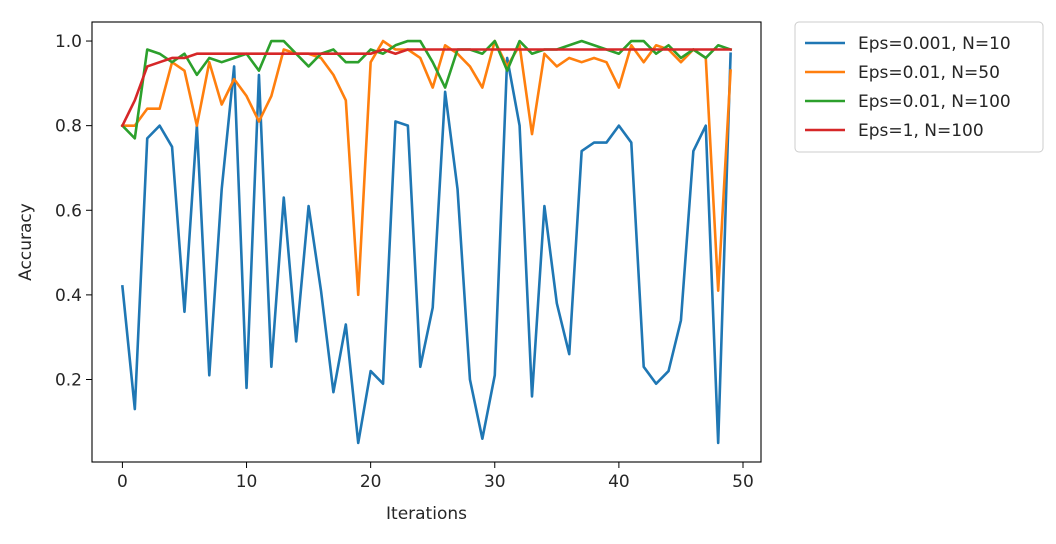  I want to click on legend-box, so click(919, 87).